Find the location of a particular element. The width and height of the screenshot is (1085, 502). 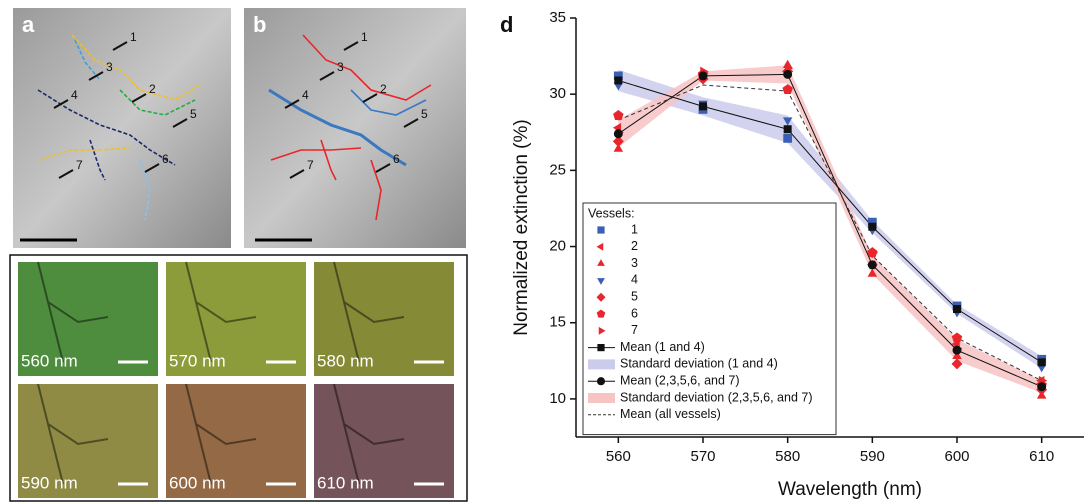

wavelength-label: 610 nm is located at coordinates (345, 482).